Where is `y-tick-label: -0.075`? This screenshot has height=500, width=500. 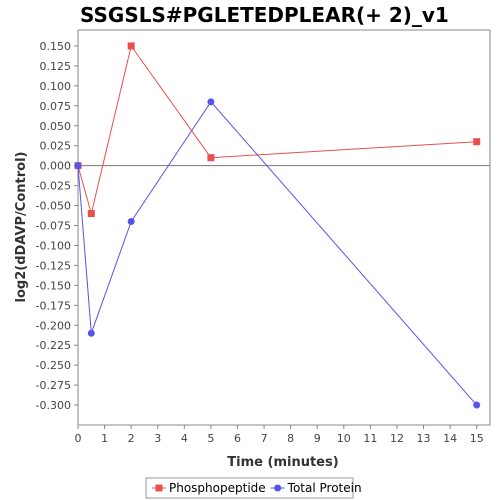 y-tick-label: -0.075 is located at coordinates (53, 226).